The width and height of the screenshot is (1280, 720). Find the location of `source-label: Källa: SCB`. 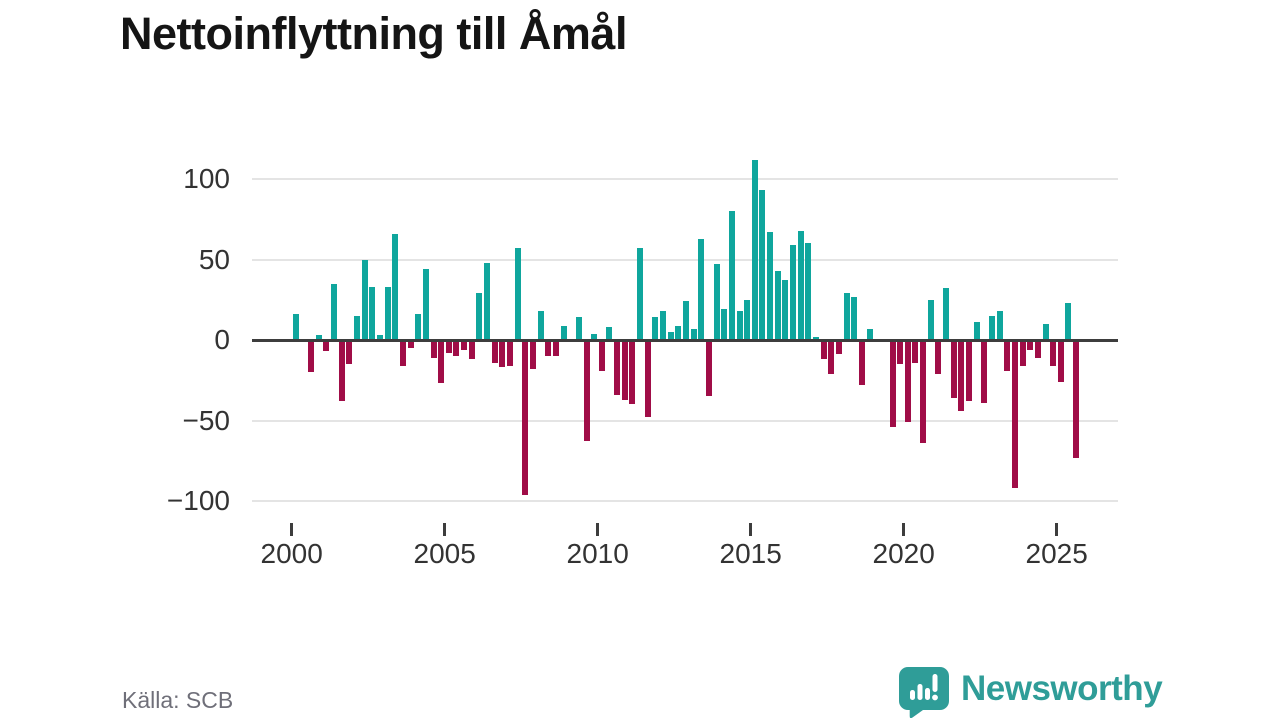

source-label: Källa: SCB is located at coordinates (178, 700).